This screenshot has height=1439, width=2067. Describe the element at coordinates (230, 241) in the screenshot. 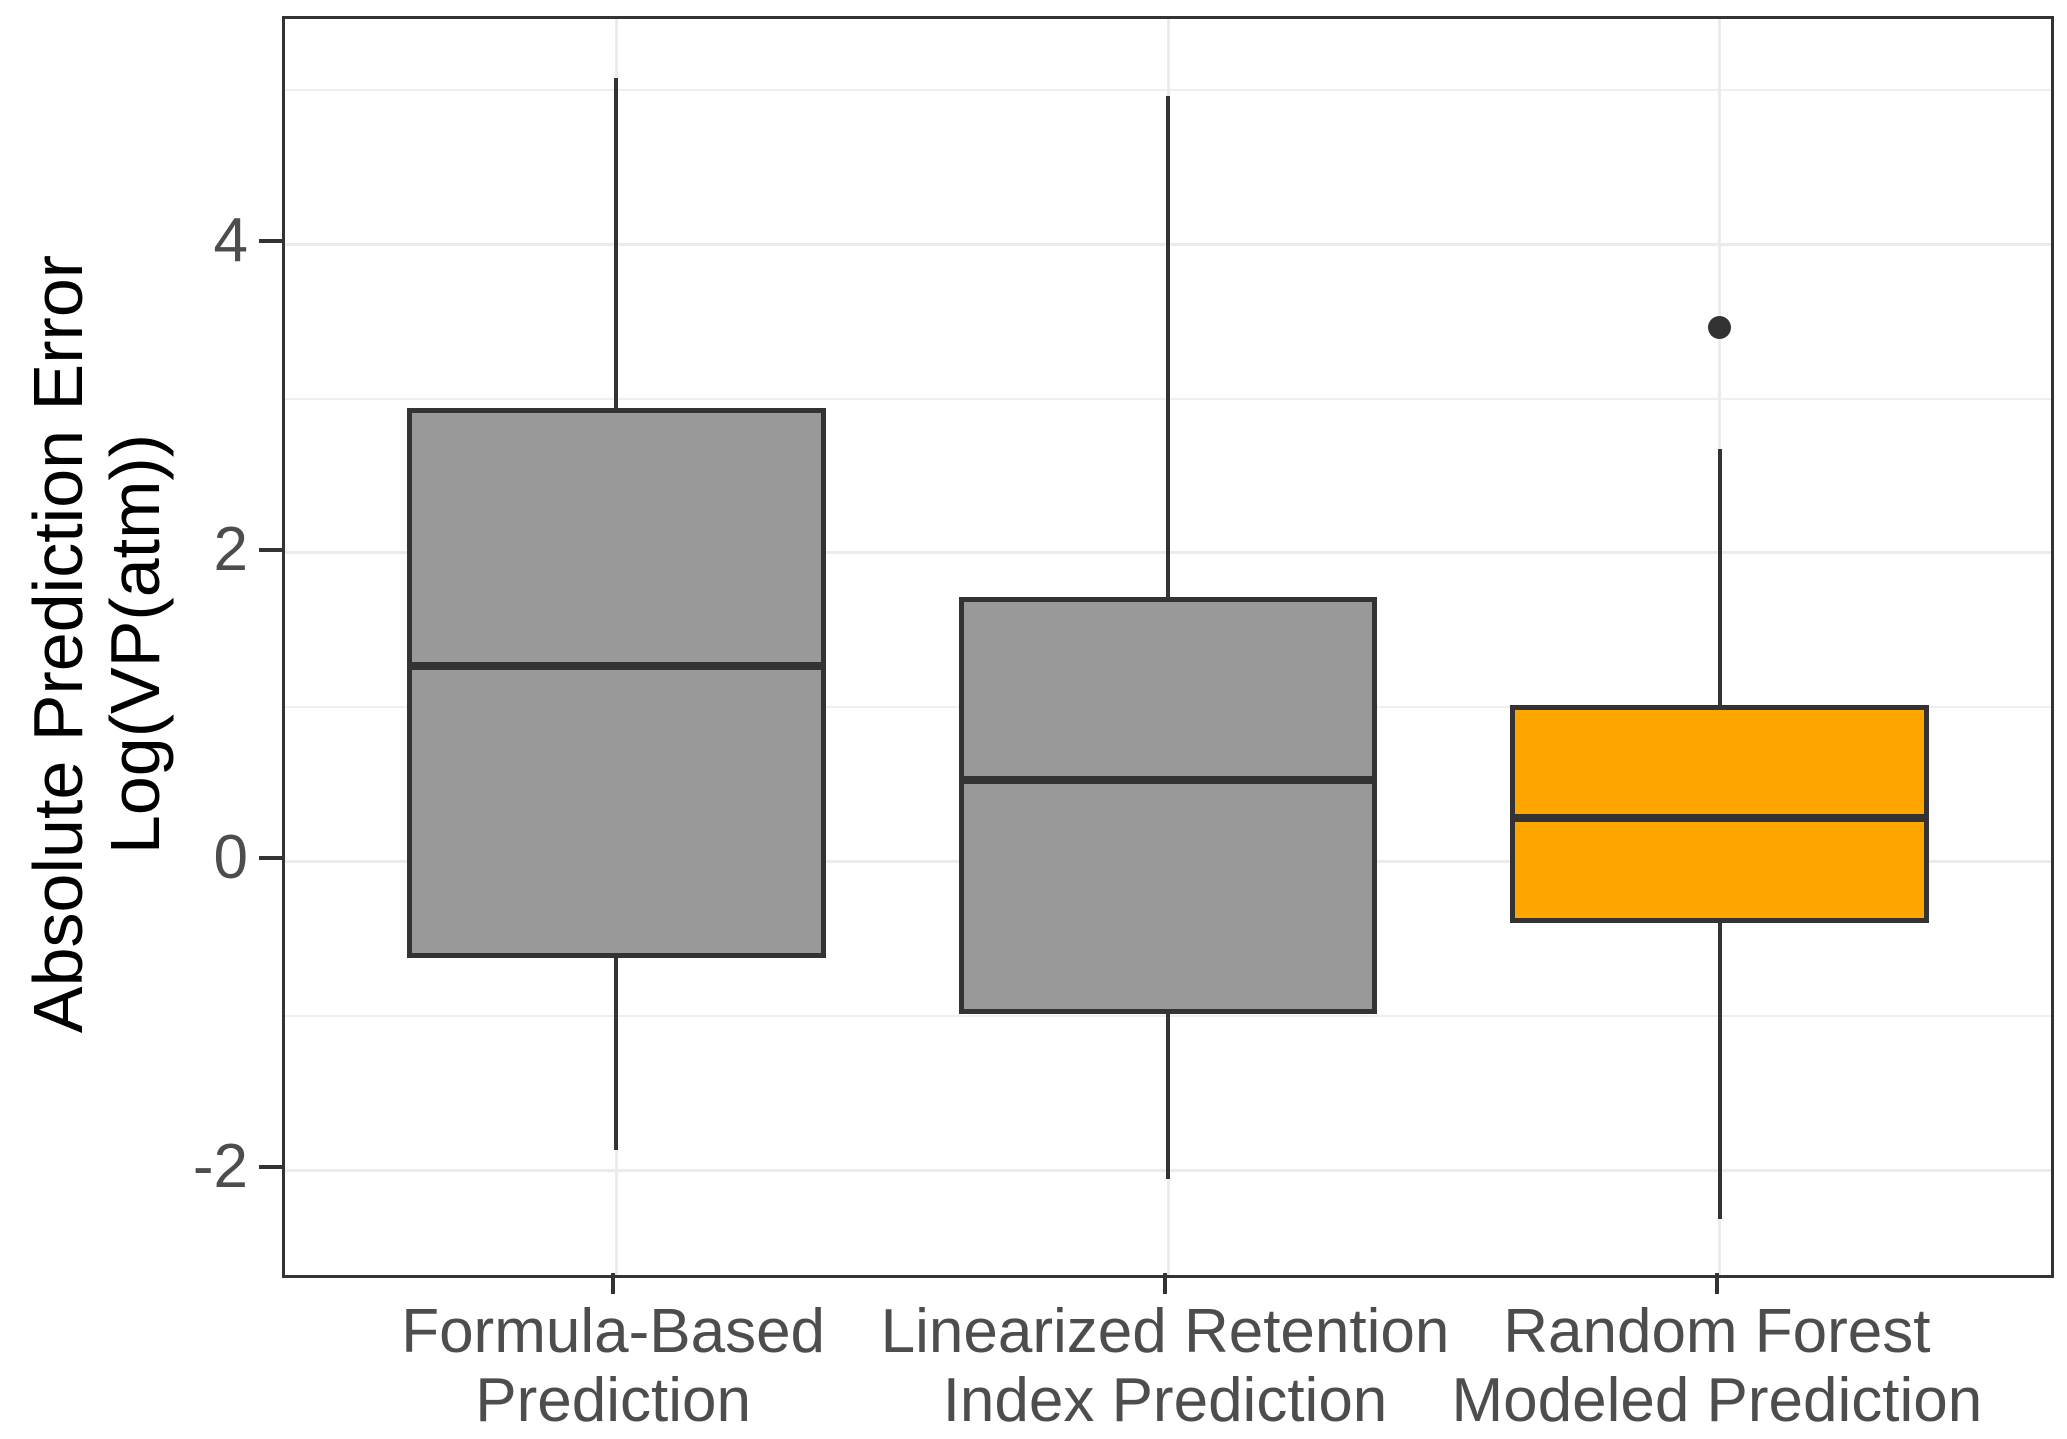

I see `y-axis-tick-label: 4` at that location.